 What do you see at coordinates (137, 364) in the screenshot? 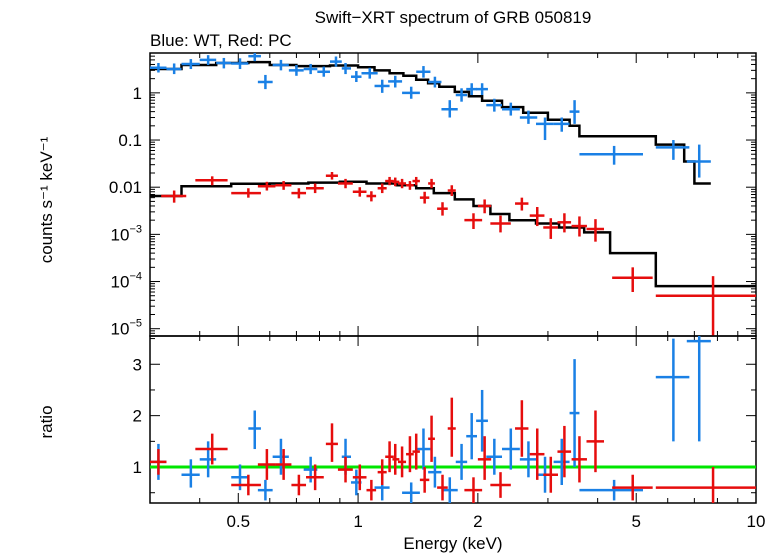
I see `y-tick-label: 3` at bounding box center [137, 364].